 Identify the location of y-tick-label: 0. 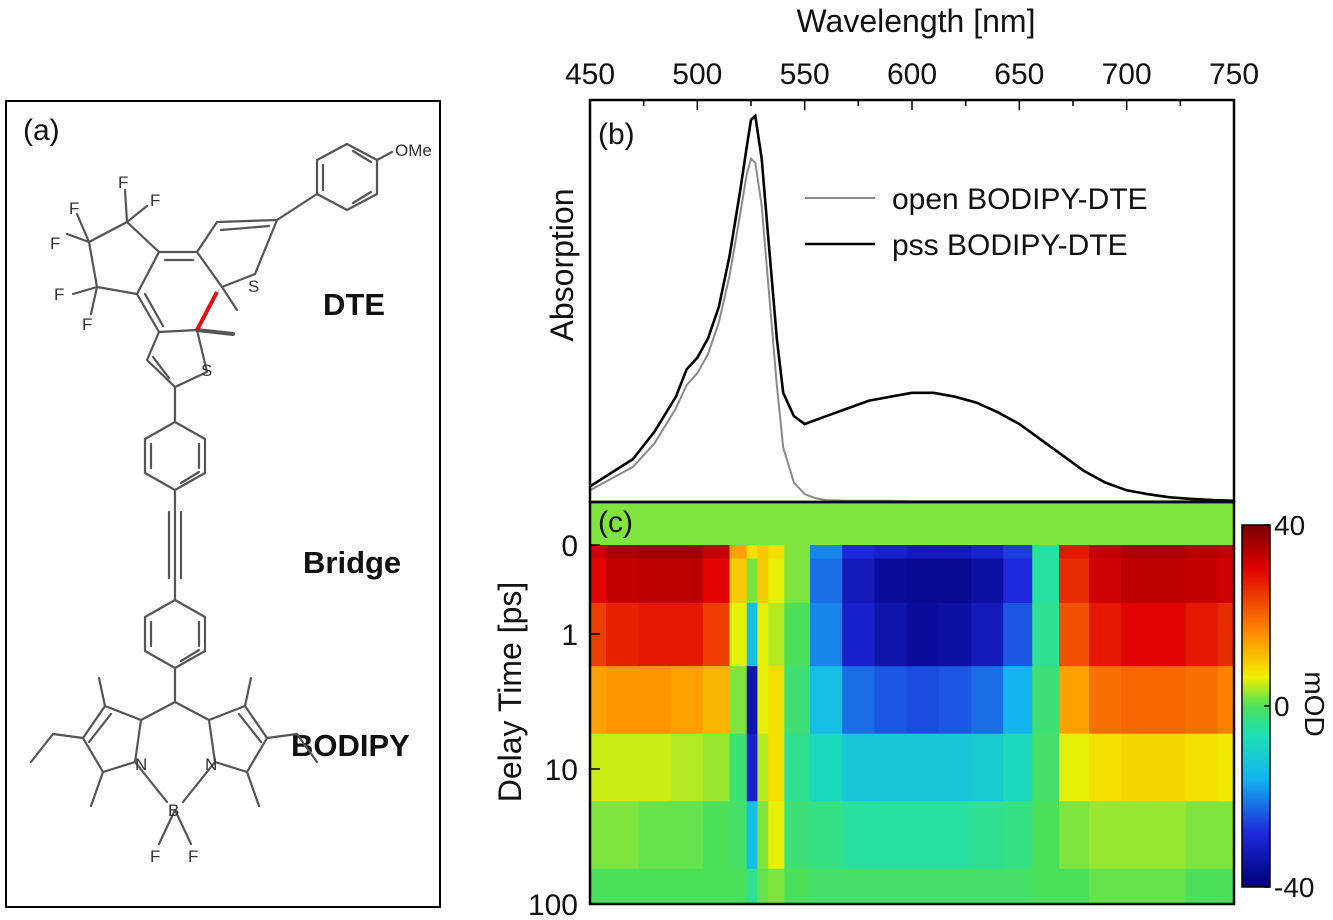
(569, 546).